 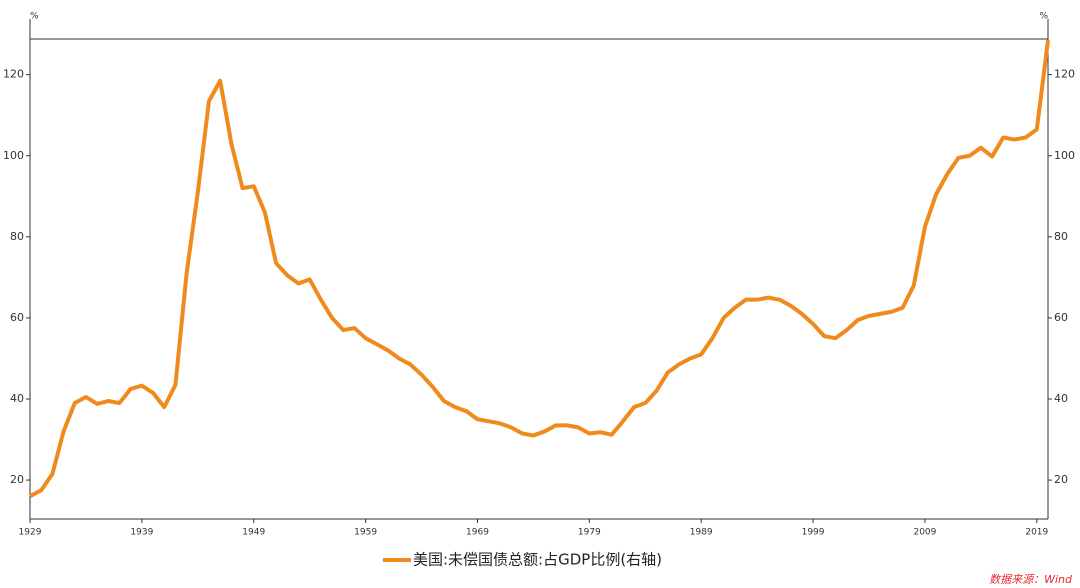 What do you see at coordinates (477, 533) in the screenshot?
I see `x-tick-label: 1969` at bounding box center [477, 533].